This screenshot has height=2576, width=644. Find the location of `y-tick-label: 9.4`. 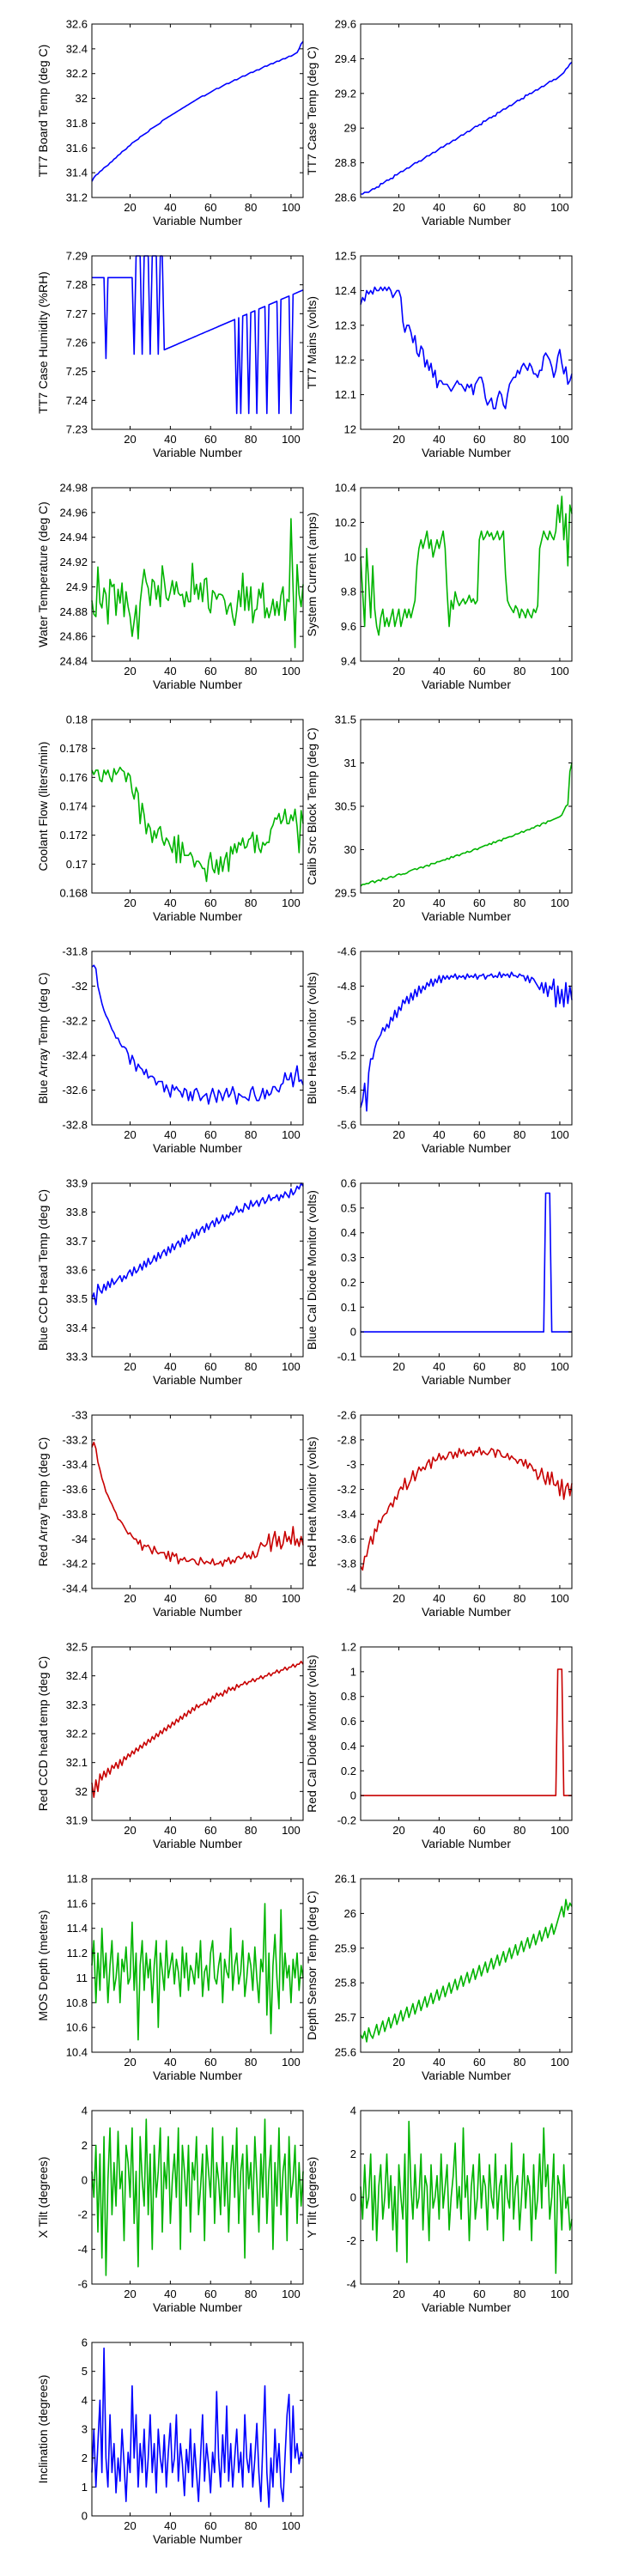

y-tick-label: 9.4 is located at coordinates (348, 662).